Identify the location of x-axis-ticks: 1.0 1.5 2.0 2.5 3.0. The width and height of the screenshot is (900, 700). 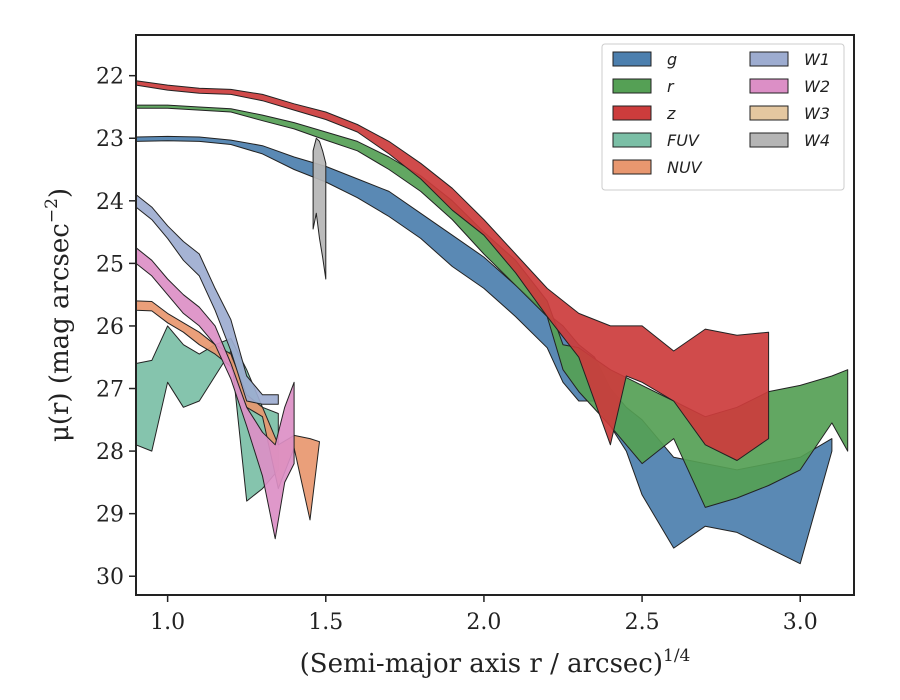
(484, 615).